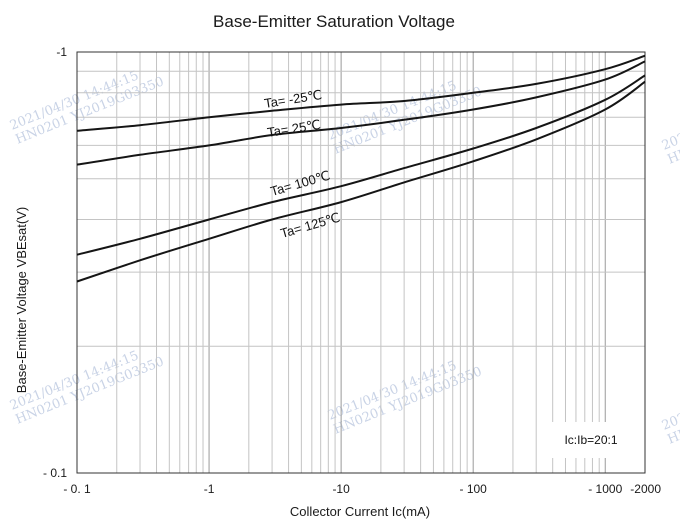 Image resolution: width=680 pixels, height=523 pixels. Describe the element at coordinates (21, 300) in the screenshot. I see `y-axis-label: Base-Emitter Voltage VBEsat(V)` at that location.